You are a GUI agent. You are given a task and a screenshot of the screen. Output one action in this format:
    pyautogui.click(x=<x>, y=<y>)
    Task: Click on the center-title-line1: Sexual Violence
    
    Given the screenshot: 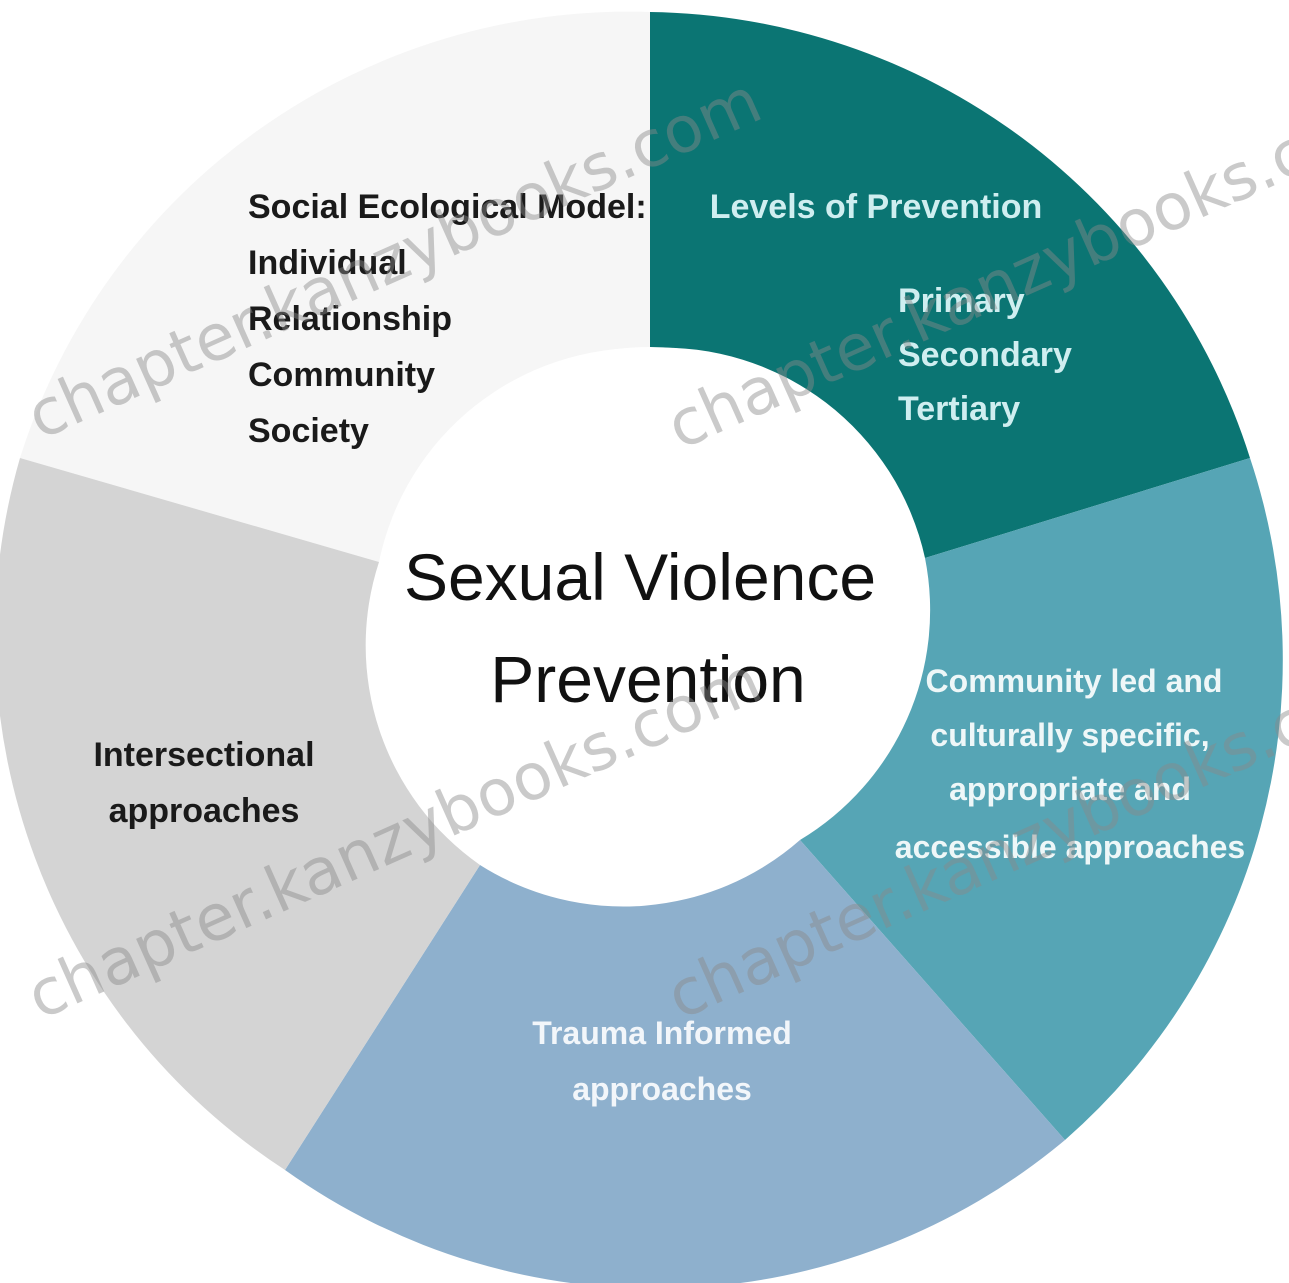 What is the action you would take?
    pyautogui.click(x=640, y=577)
    